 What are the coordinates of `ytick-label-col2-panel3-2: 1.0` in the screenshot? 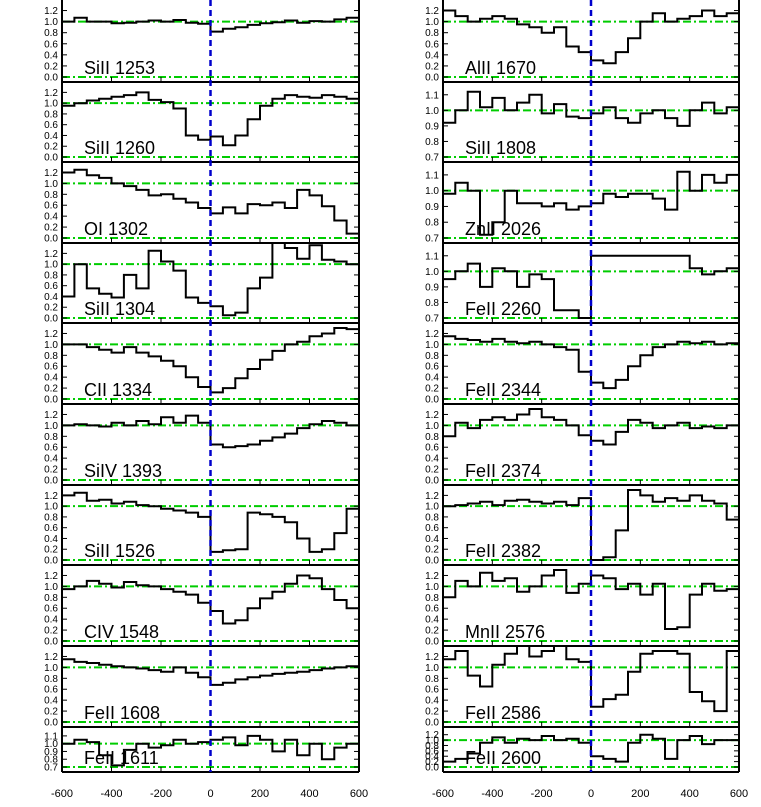 It's located at (432, 191).